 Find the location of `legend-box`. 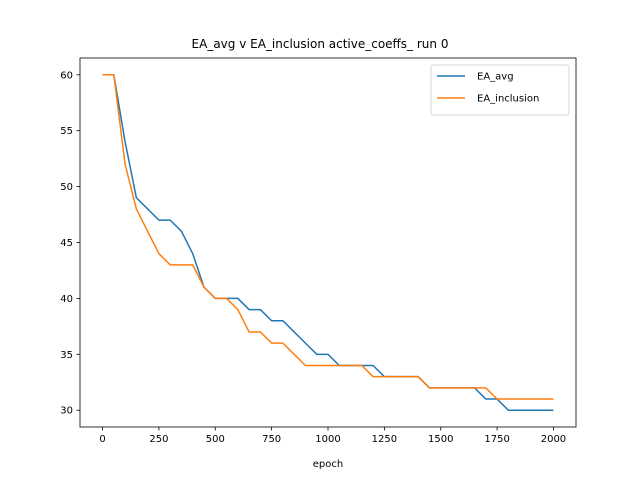

legend-box is located at coordinates (500, 90).